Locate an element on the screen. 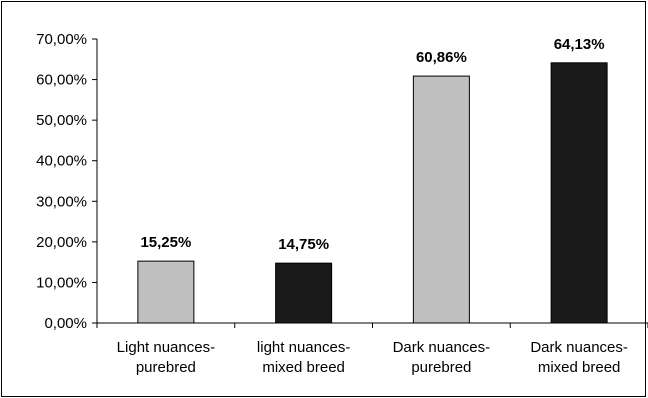 This screenshot has height=398, width=648. y-tick-label: 70,00% is located at coordinates (61, 39).